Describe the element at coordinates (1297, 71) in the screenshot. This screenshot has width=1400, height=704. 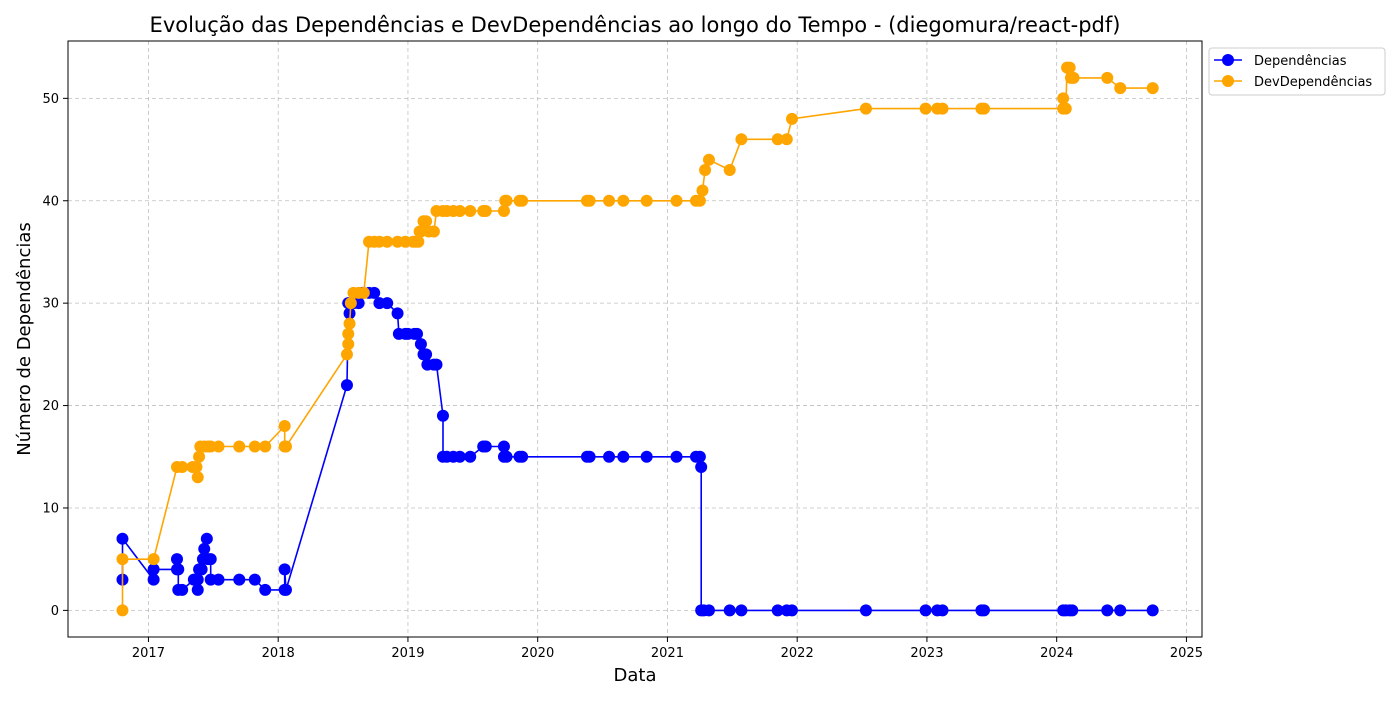
I see `legend-box` at that location.